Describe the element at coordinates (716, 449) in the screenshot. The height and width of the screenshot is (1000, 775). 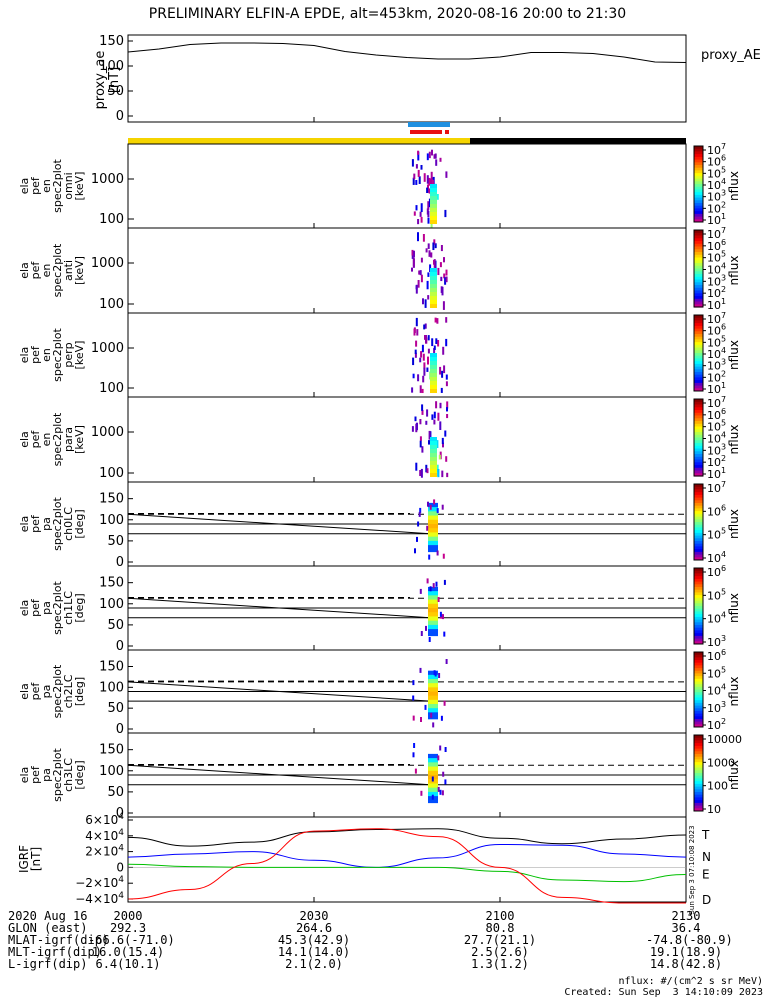
I see `panel-4-colorbar-tick-label: 10³` at that location.